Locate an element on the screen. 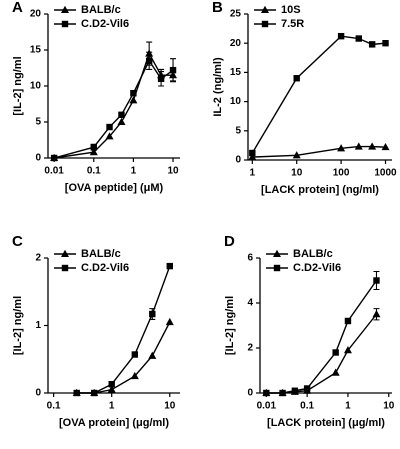 Image resolution: width=400 pixels, height=449 pixels. y-tick-label: 1 is located at coordinates (38, 325).